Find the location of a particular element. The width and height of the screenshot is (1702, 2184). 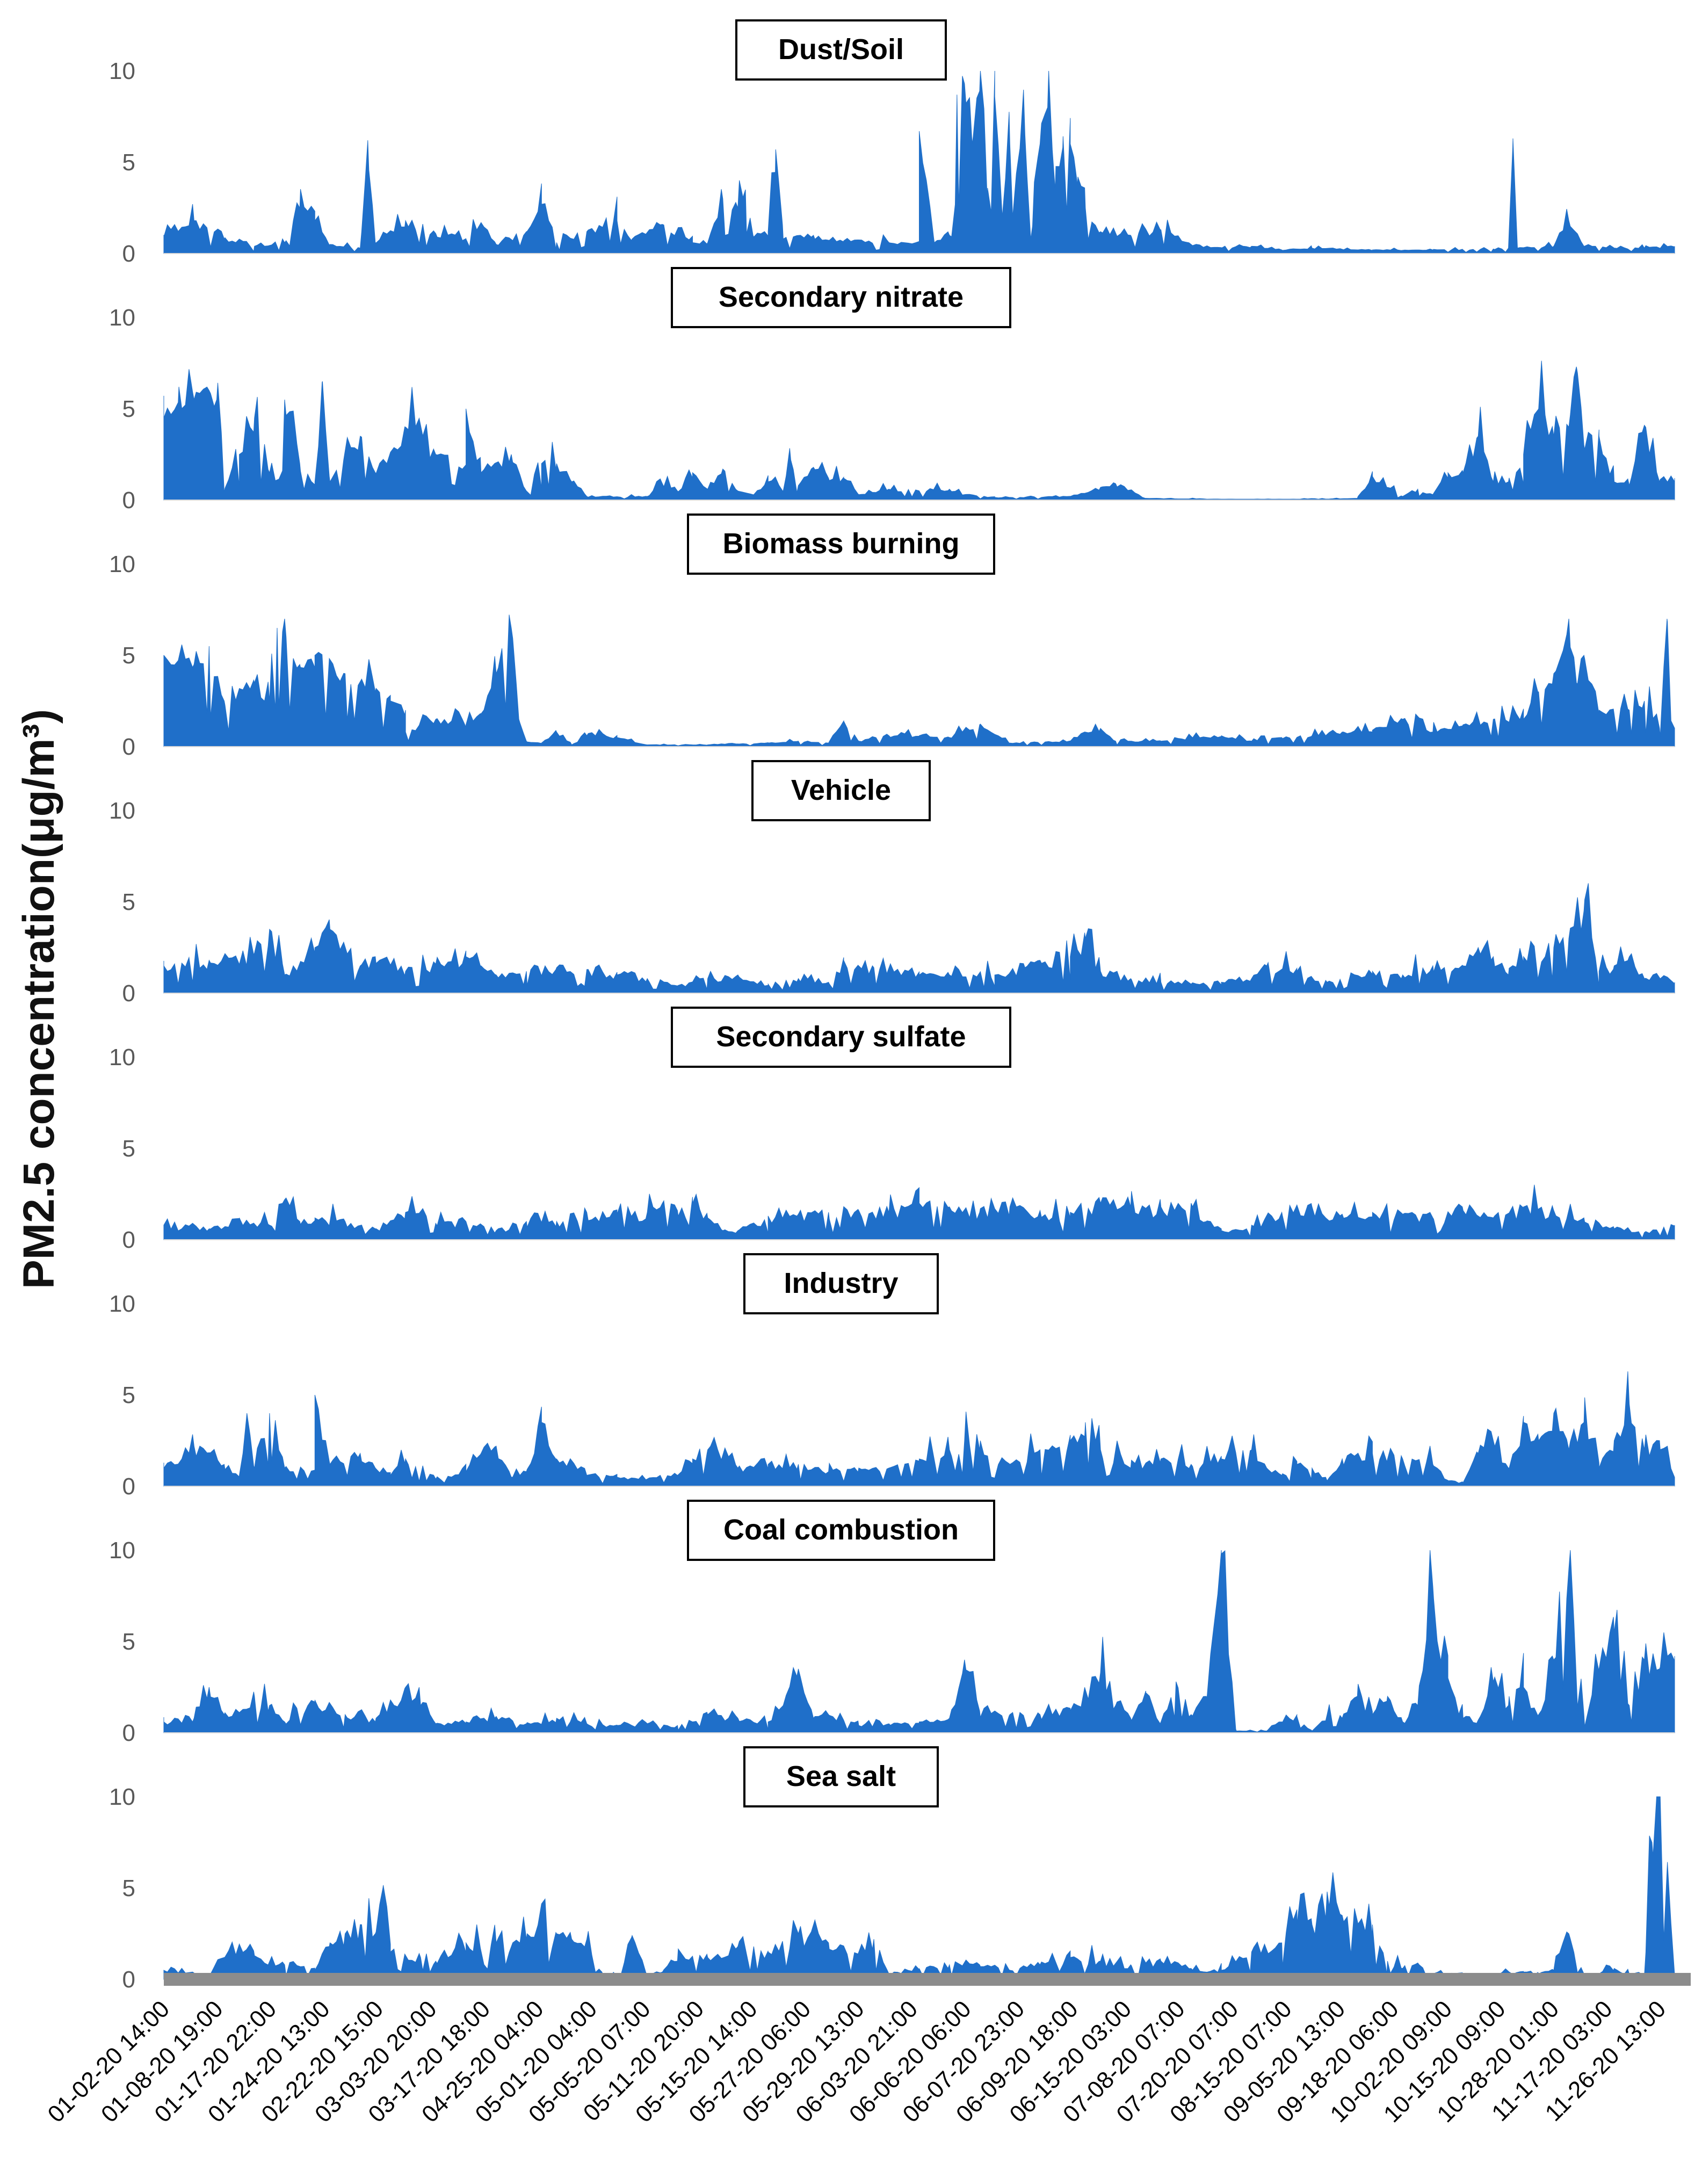

panel-8: 0 5 10 Sea salt is located at coordinates (900, 1869).